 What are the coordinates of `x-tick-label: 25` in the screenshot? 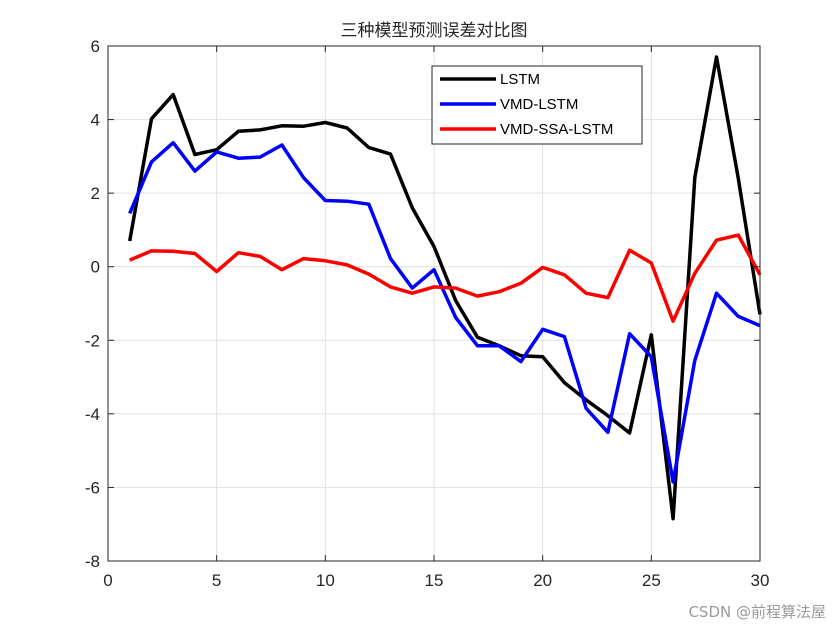 It's located at (651, 580).